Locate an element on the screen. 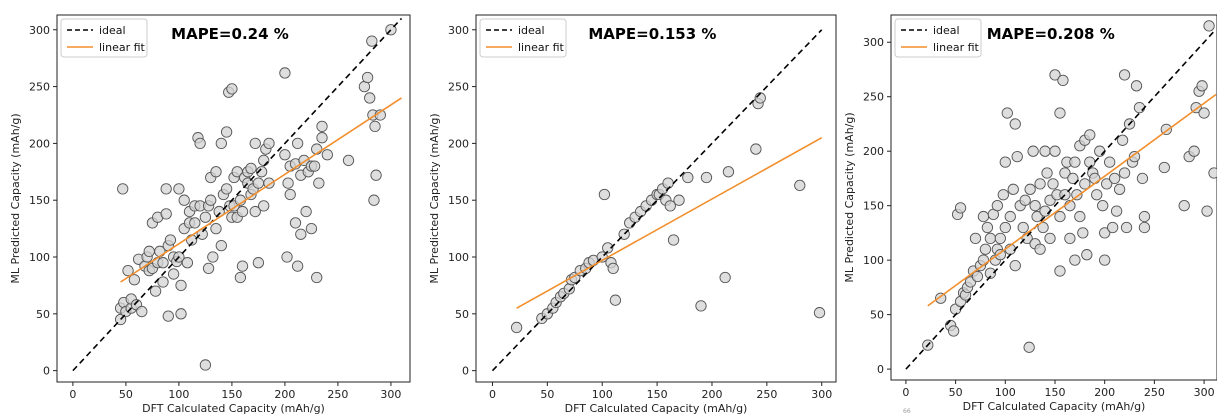 The height and width of the screenshot is (417, 1217). mape-annotation: MAPE=0.208 % is located at coordinates (1051, 34).